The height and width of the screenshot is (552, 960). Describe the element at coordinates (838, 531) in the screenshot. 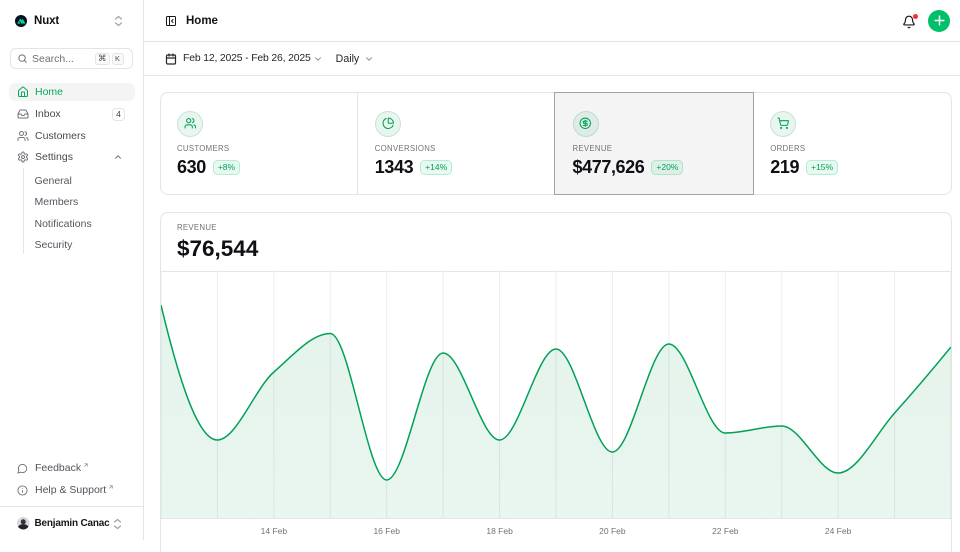

I see `svg-text: 24 Feb` at that location.